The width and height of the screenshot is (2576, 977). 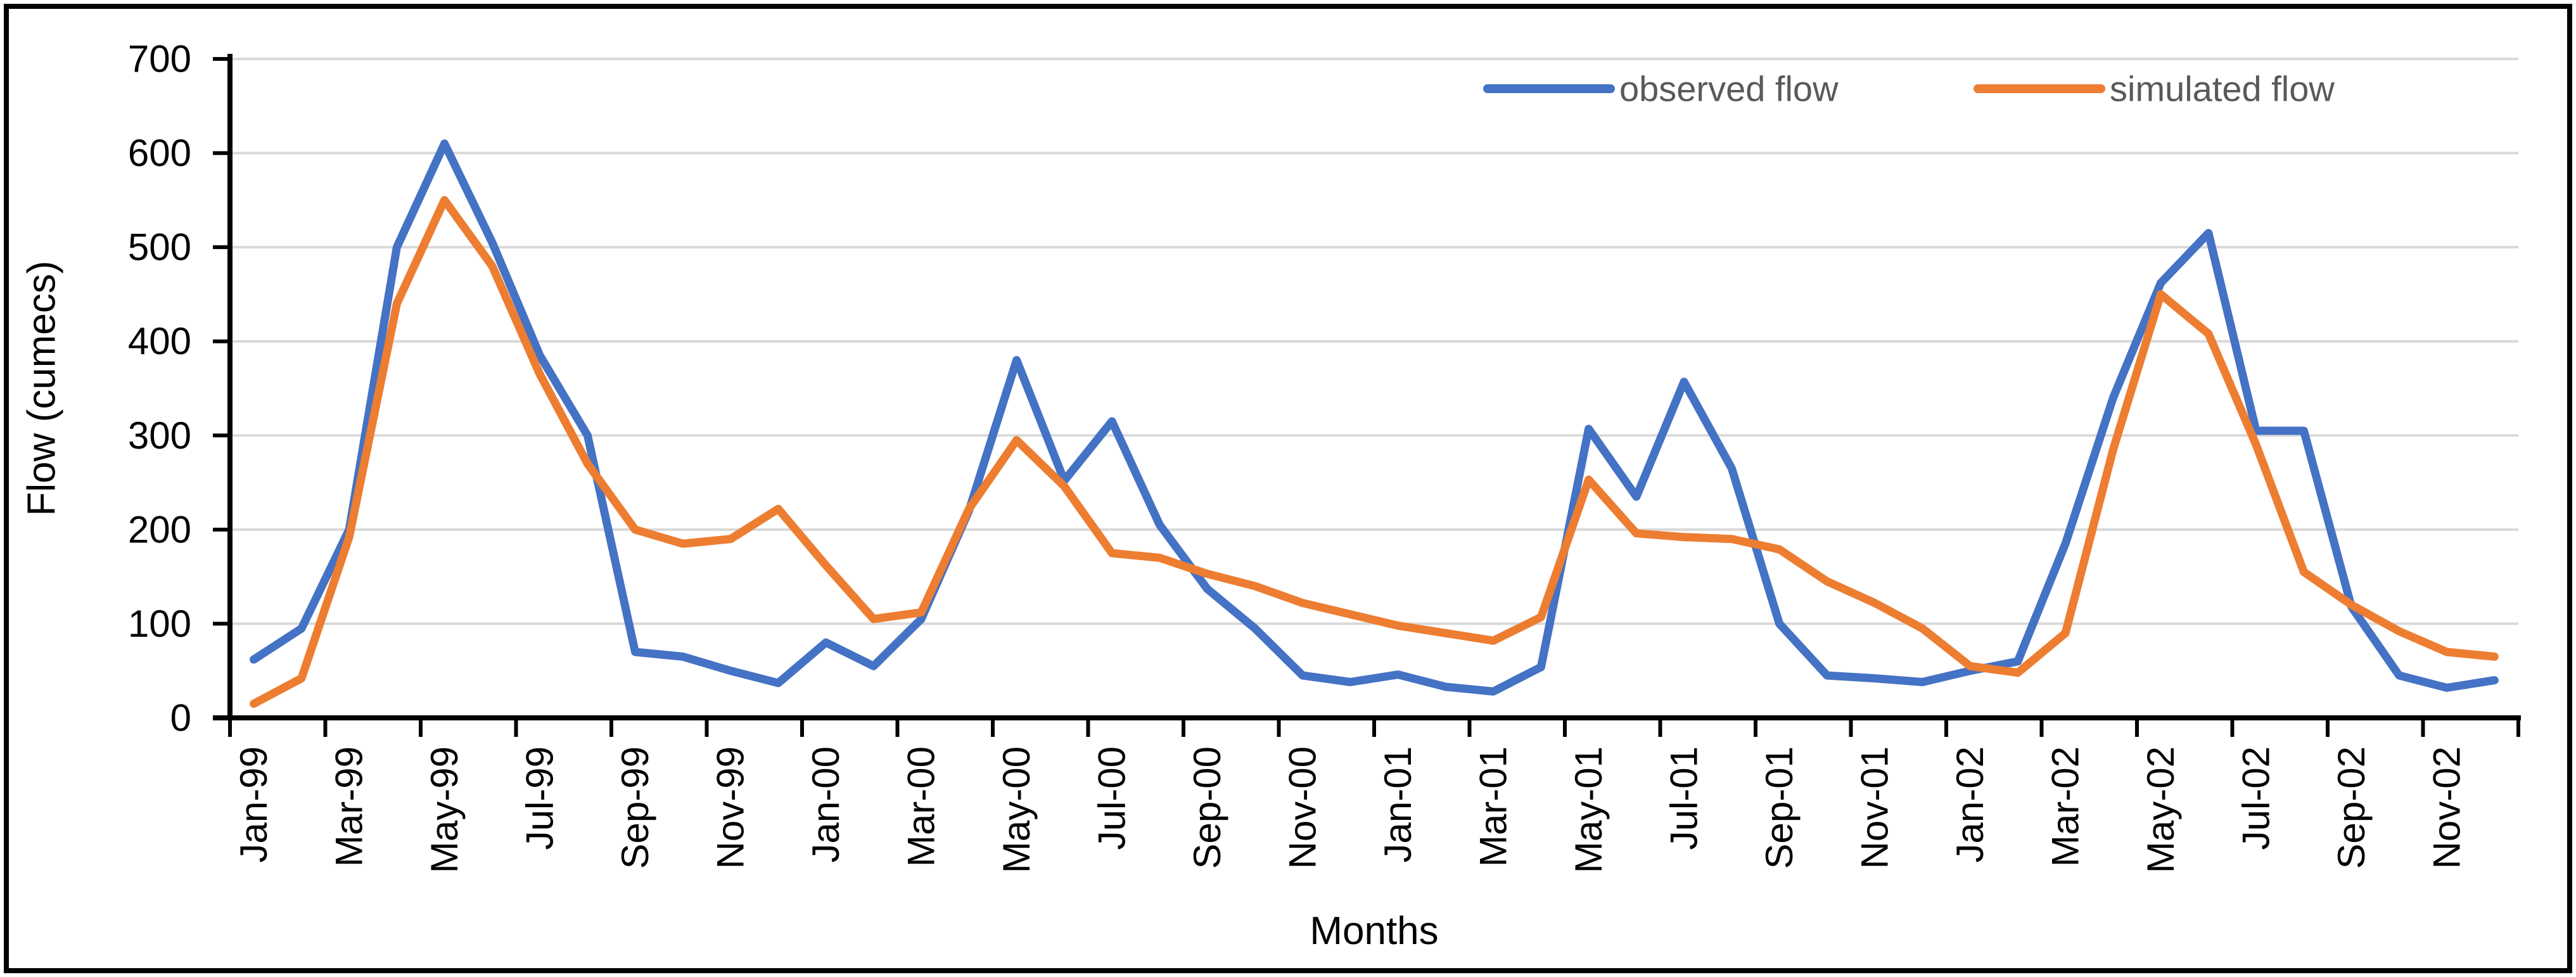 I want to click on x-tick-label-Jul-99: Jul-99, so click(x=540, y=798).